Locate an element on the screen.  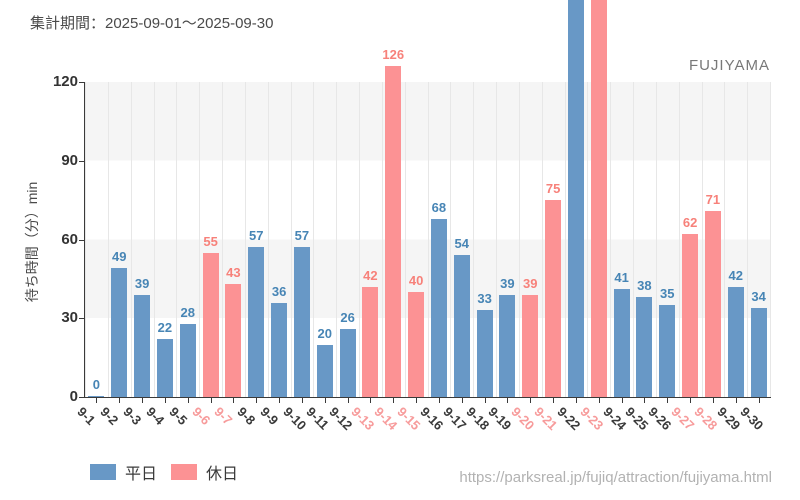
x-tick-label-9-25: 9-25 is located at coordinates (637, 419).